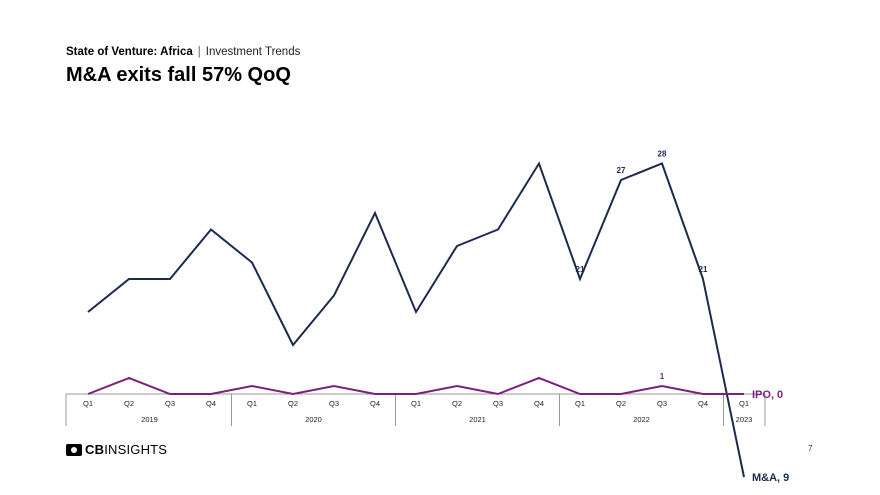 The image size is (880, 495). What do you see at coordinates (770, 478) in the screenshot?
I see `series-end-label: M&A, 9` at bounding box center [770, 478].